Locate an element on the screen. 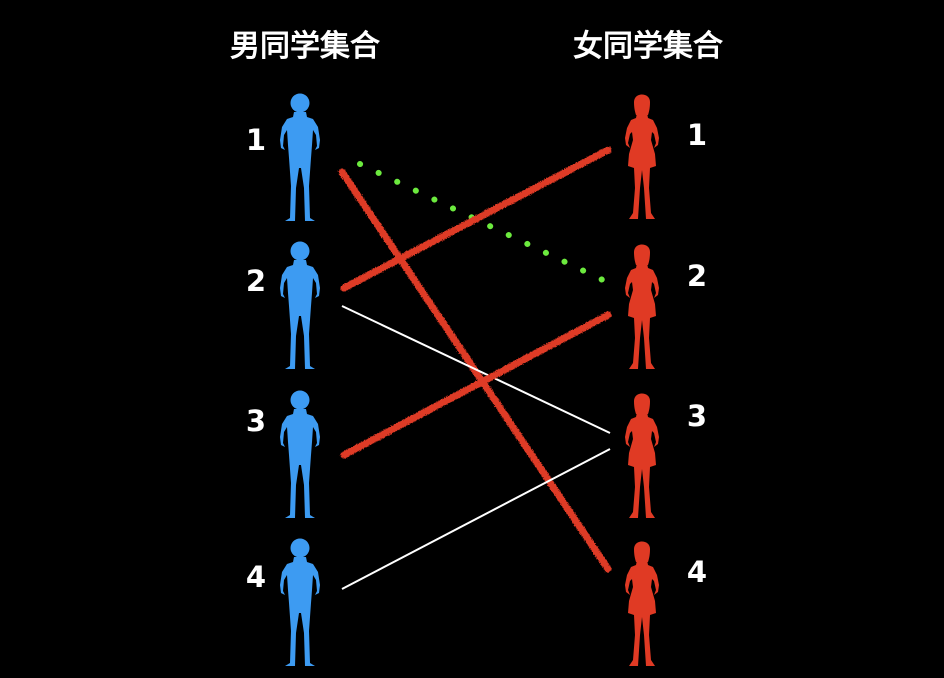 The height and width of the screenshot is (678, 944). male-member-label: 1 is located at coordinates (256, 140).